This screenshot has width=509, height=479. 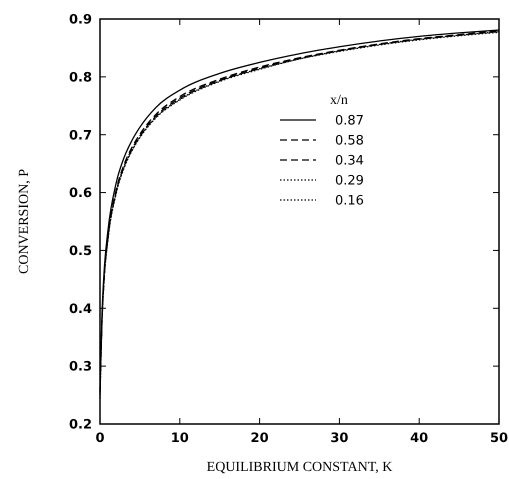 I want to click on y-tick-label: 0.5, so click(x=80, y=251).